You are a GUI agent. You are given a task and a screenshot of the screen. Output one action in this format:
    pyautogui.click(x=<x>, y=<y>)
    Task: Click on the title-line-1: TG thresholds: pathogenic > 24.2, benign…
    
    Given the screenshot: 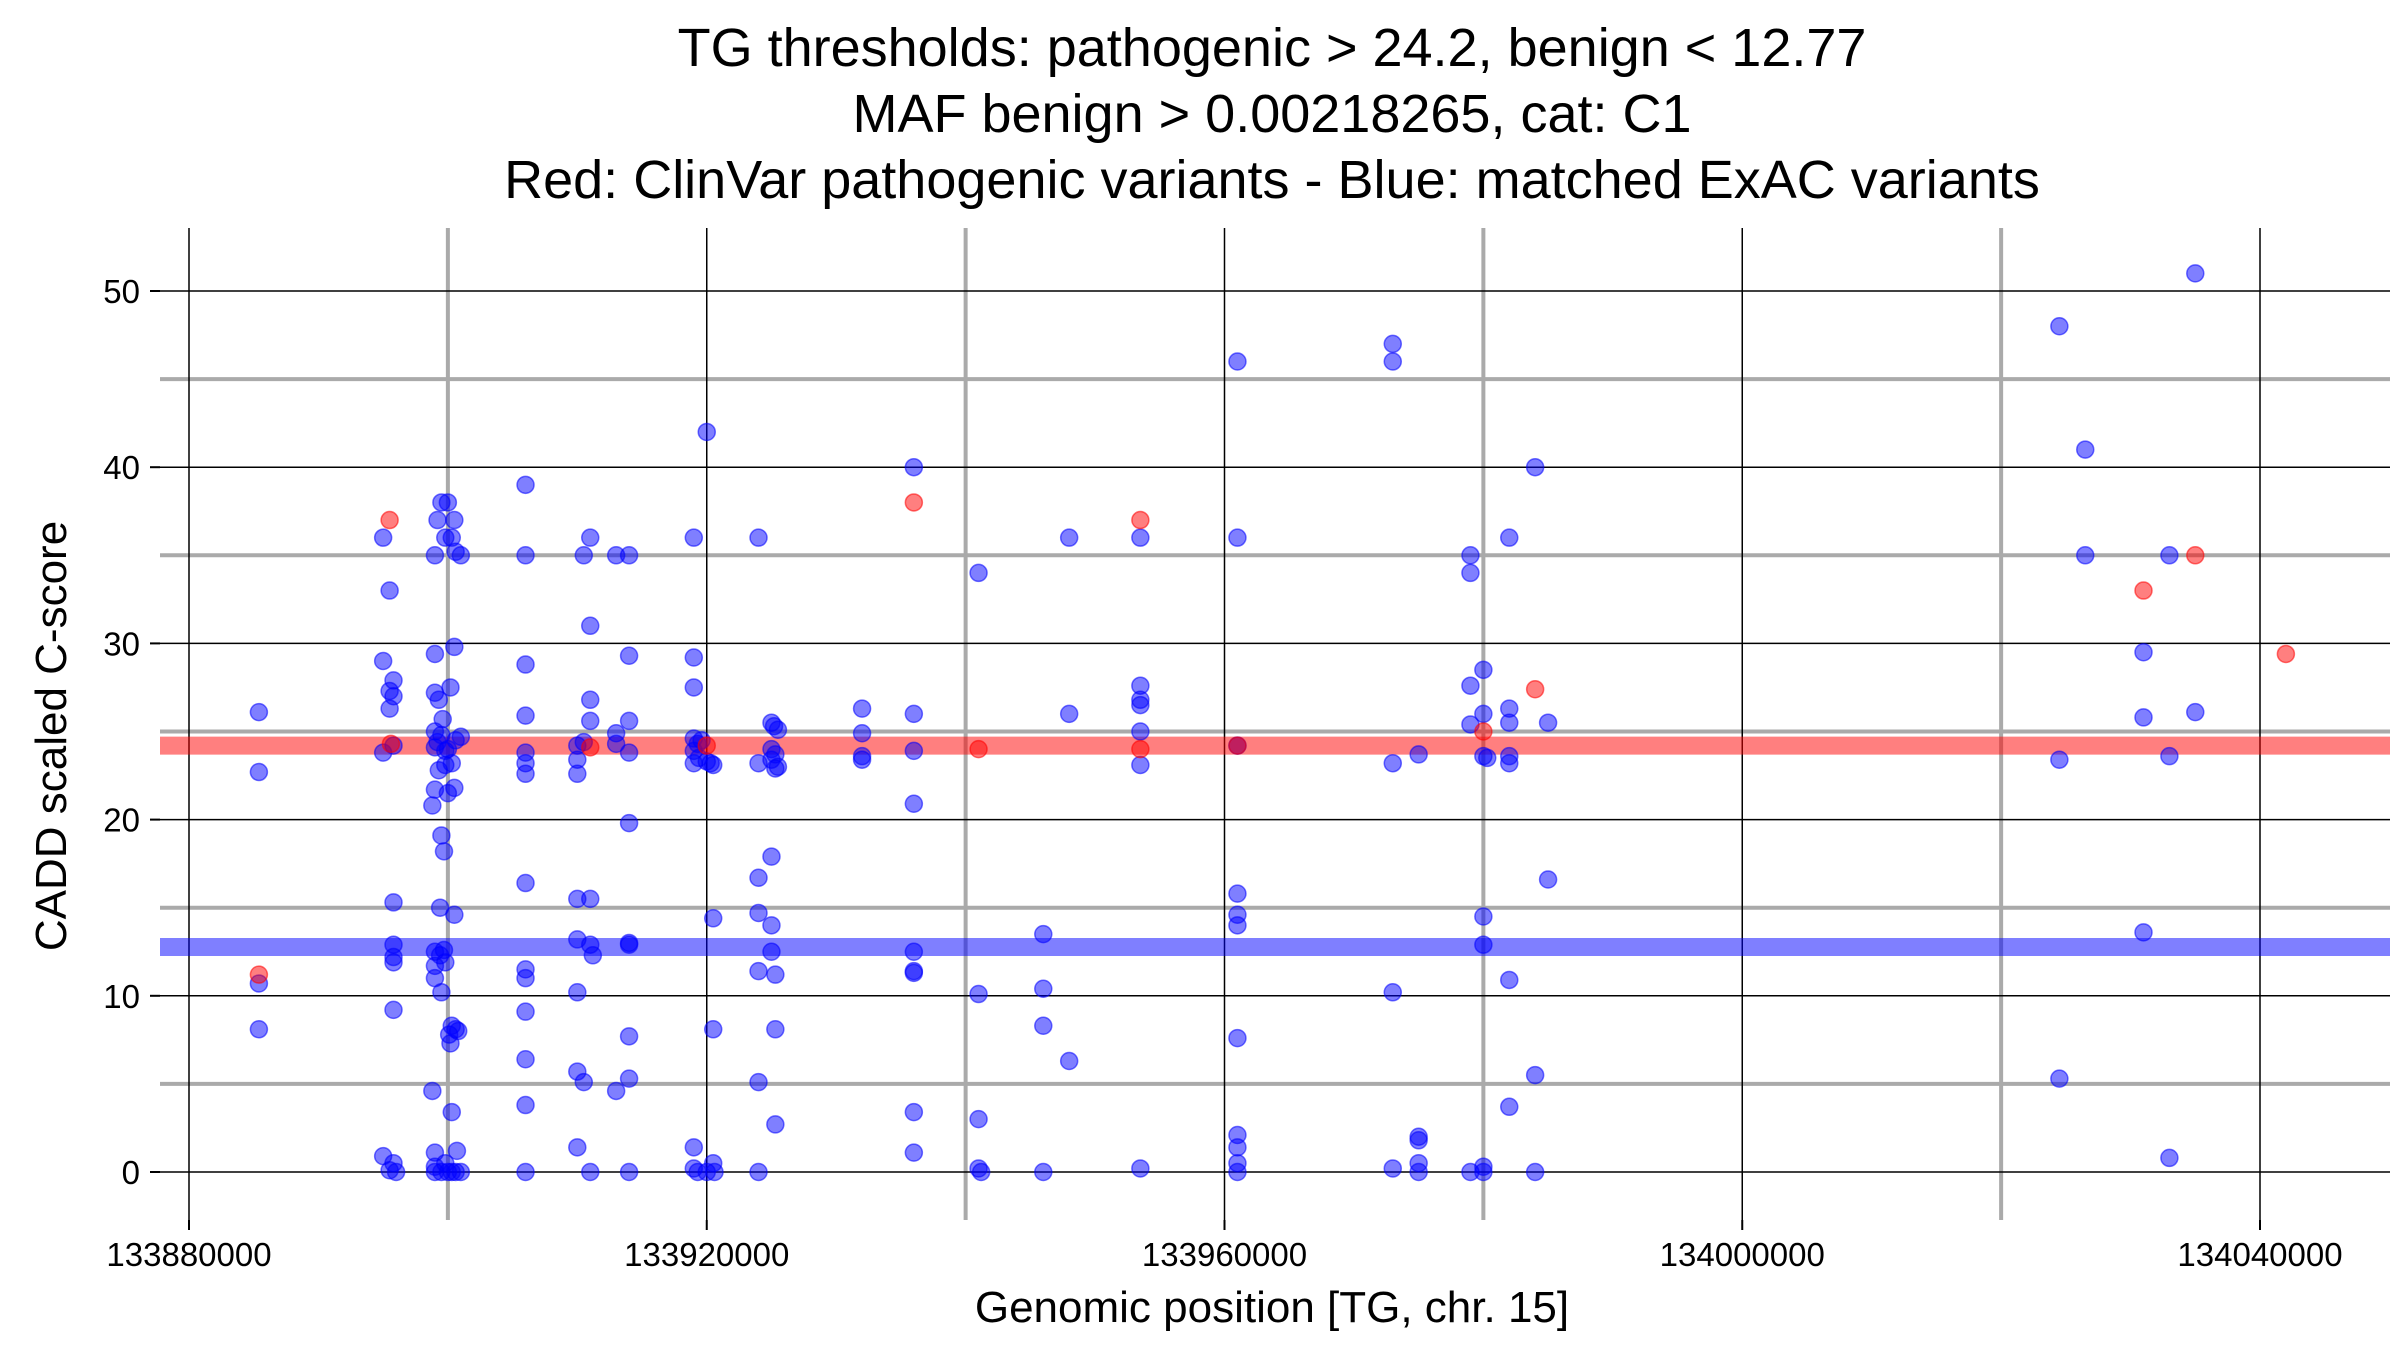 What is the action you would take?
    pyautogui.click(x=1272, y=48)
    